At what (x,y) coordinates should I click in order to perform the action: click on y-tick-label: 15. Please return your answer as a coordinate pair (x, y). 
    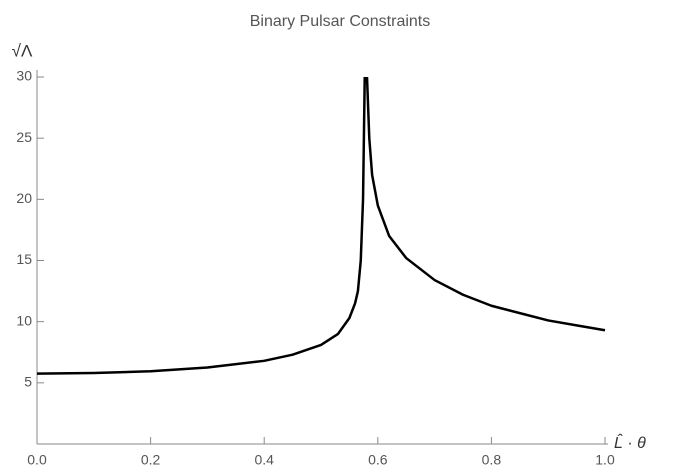
    Looking at the image, I should click on (24, 259).